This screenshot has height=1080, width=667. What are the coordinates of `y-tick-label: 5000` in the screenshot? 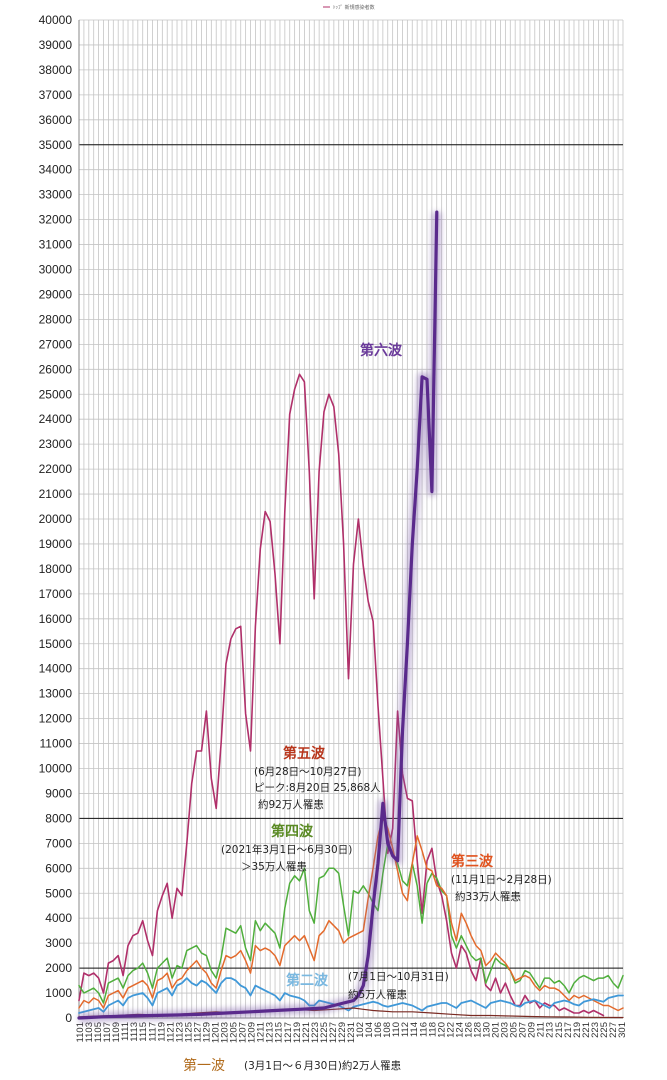 It's located at (58, 893).